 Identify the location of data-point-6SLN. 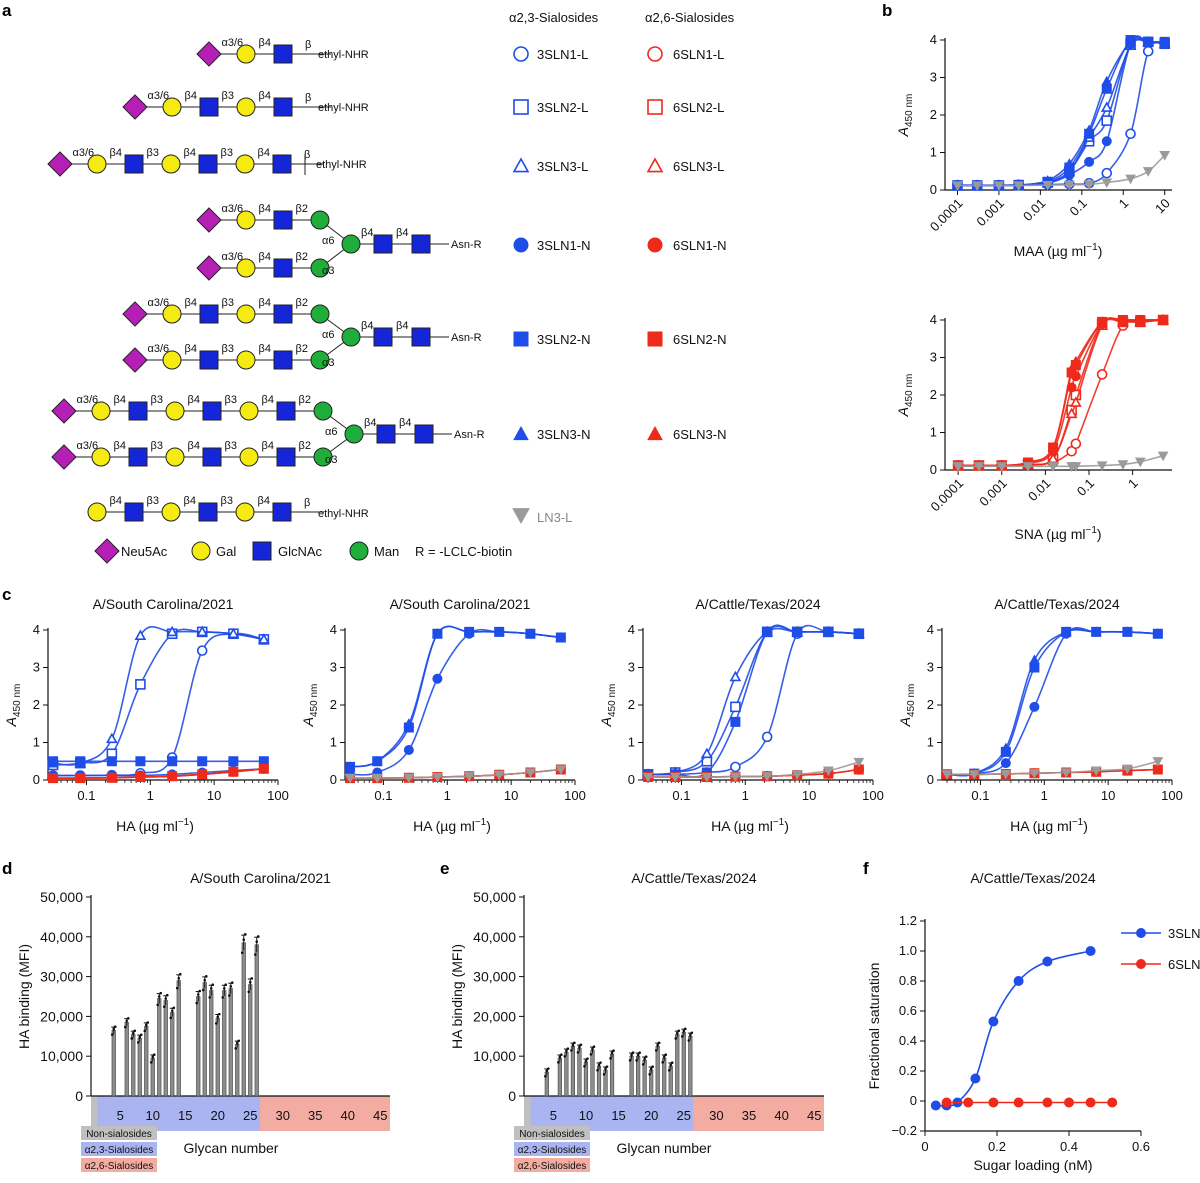
(1112, 1102).